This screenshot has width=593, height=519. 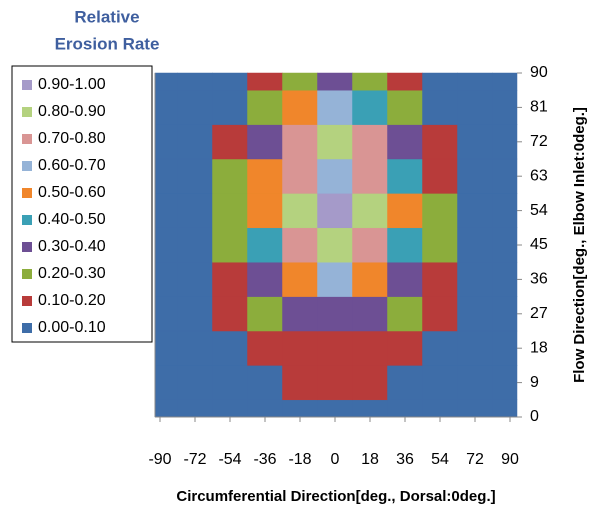 I want to click on y-axis-title: Flow Direction[deg., Elbow Inlet:0deg.], so click(x=579, y=245).